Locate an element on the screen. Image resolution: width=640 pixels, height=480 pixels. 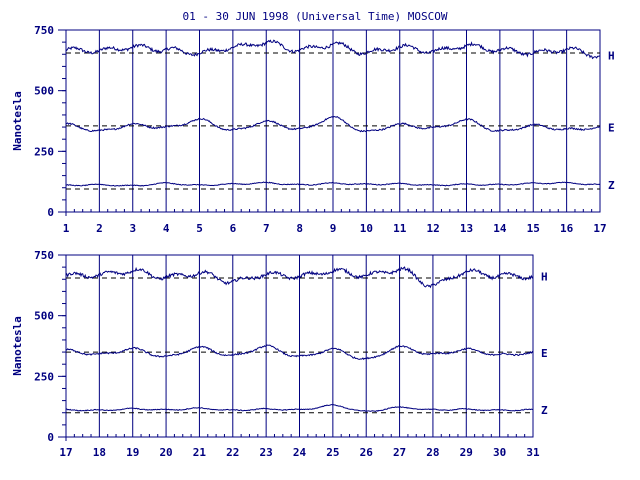
x-tick-label: 12 is located at coordinates (433, 228).